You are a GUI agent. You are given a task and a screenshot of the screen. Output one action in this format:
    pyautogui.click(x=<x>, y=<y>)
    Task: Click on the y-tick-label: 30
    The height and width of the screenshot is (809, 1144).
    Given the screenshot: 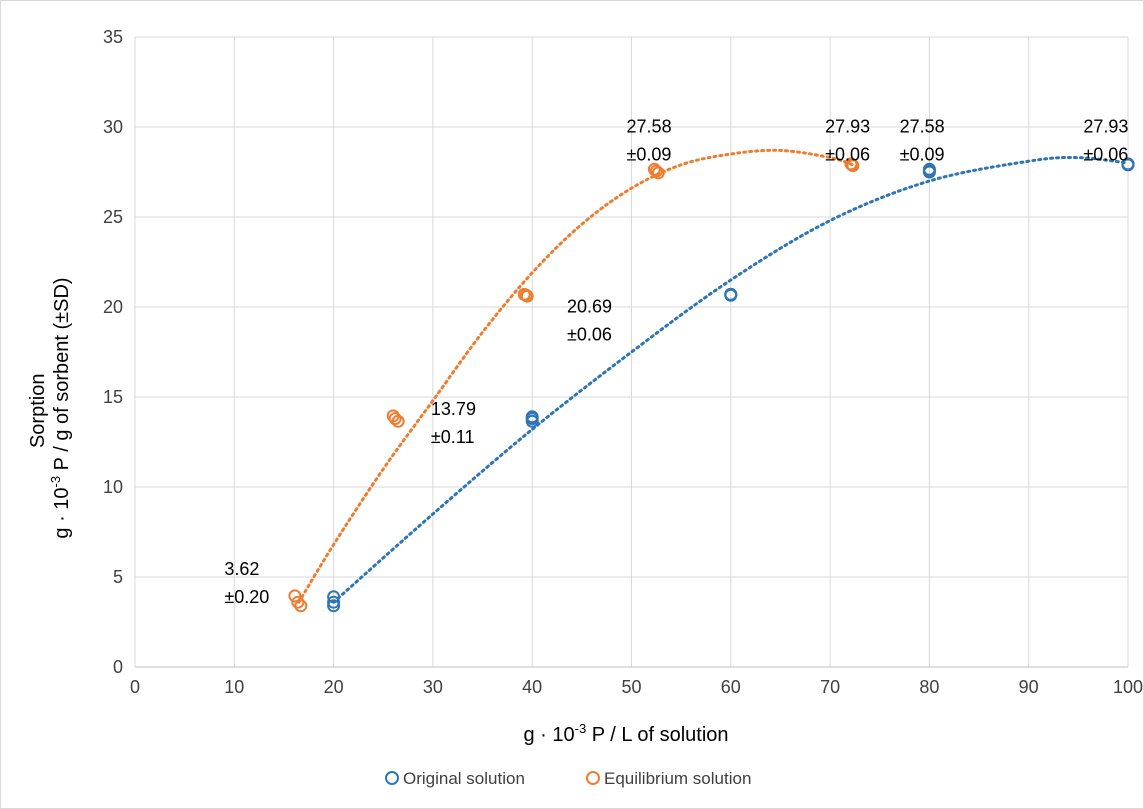 What is the action you would take?
    pyautogui.click(x=113, y=127)
    